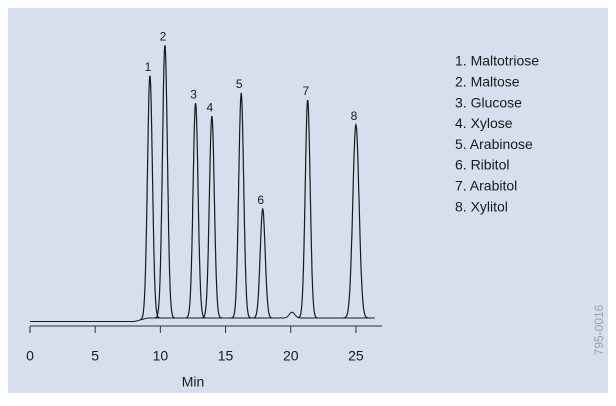 This screenshot has width=616, height=406. I want to click on x-axis-label: Min, so click(193, 382).